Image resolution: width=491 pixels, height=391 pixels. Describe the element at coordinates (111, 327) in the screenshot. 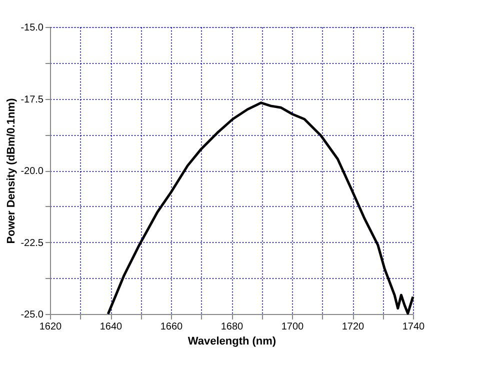

I see `x-tick-label: 1640` at that location.